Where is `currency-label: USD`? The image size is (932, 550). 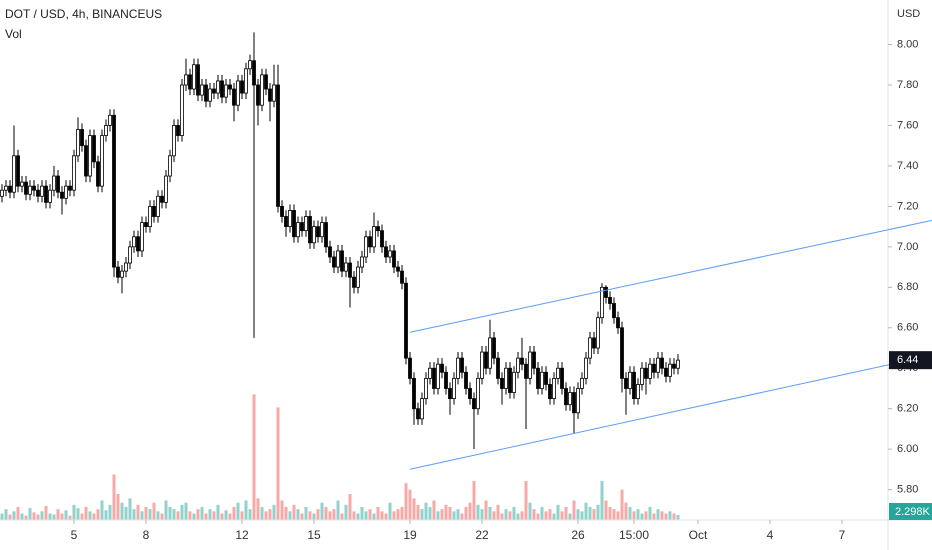
currency-label: USD is located at coordinates (908, 14).